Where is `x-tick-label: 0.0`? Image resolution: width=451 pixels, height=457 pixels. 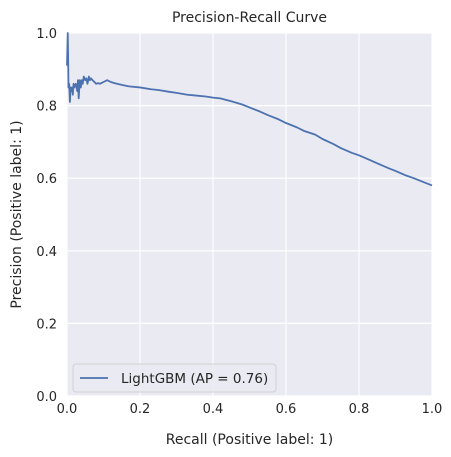 x-tick-label: 0.0 is located at coordinates (67, 409).